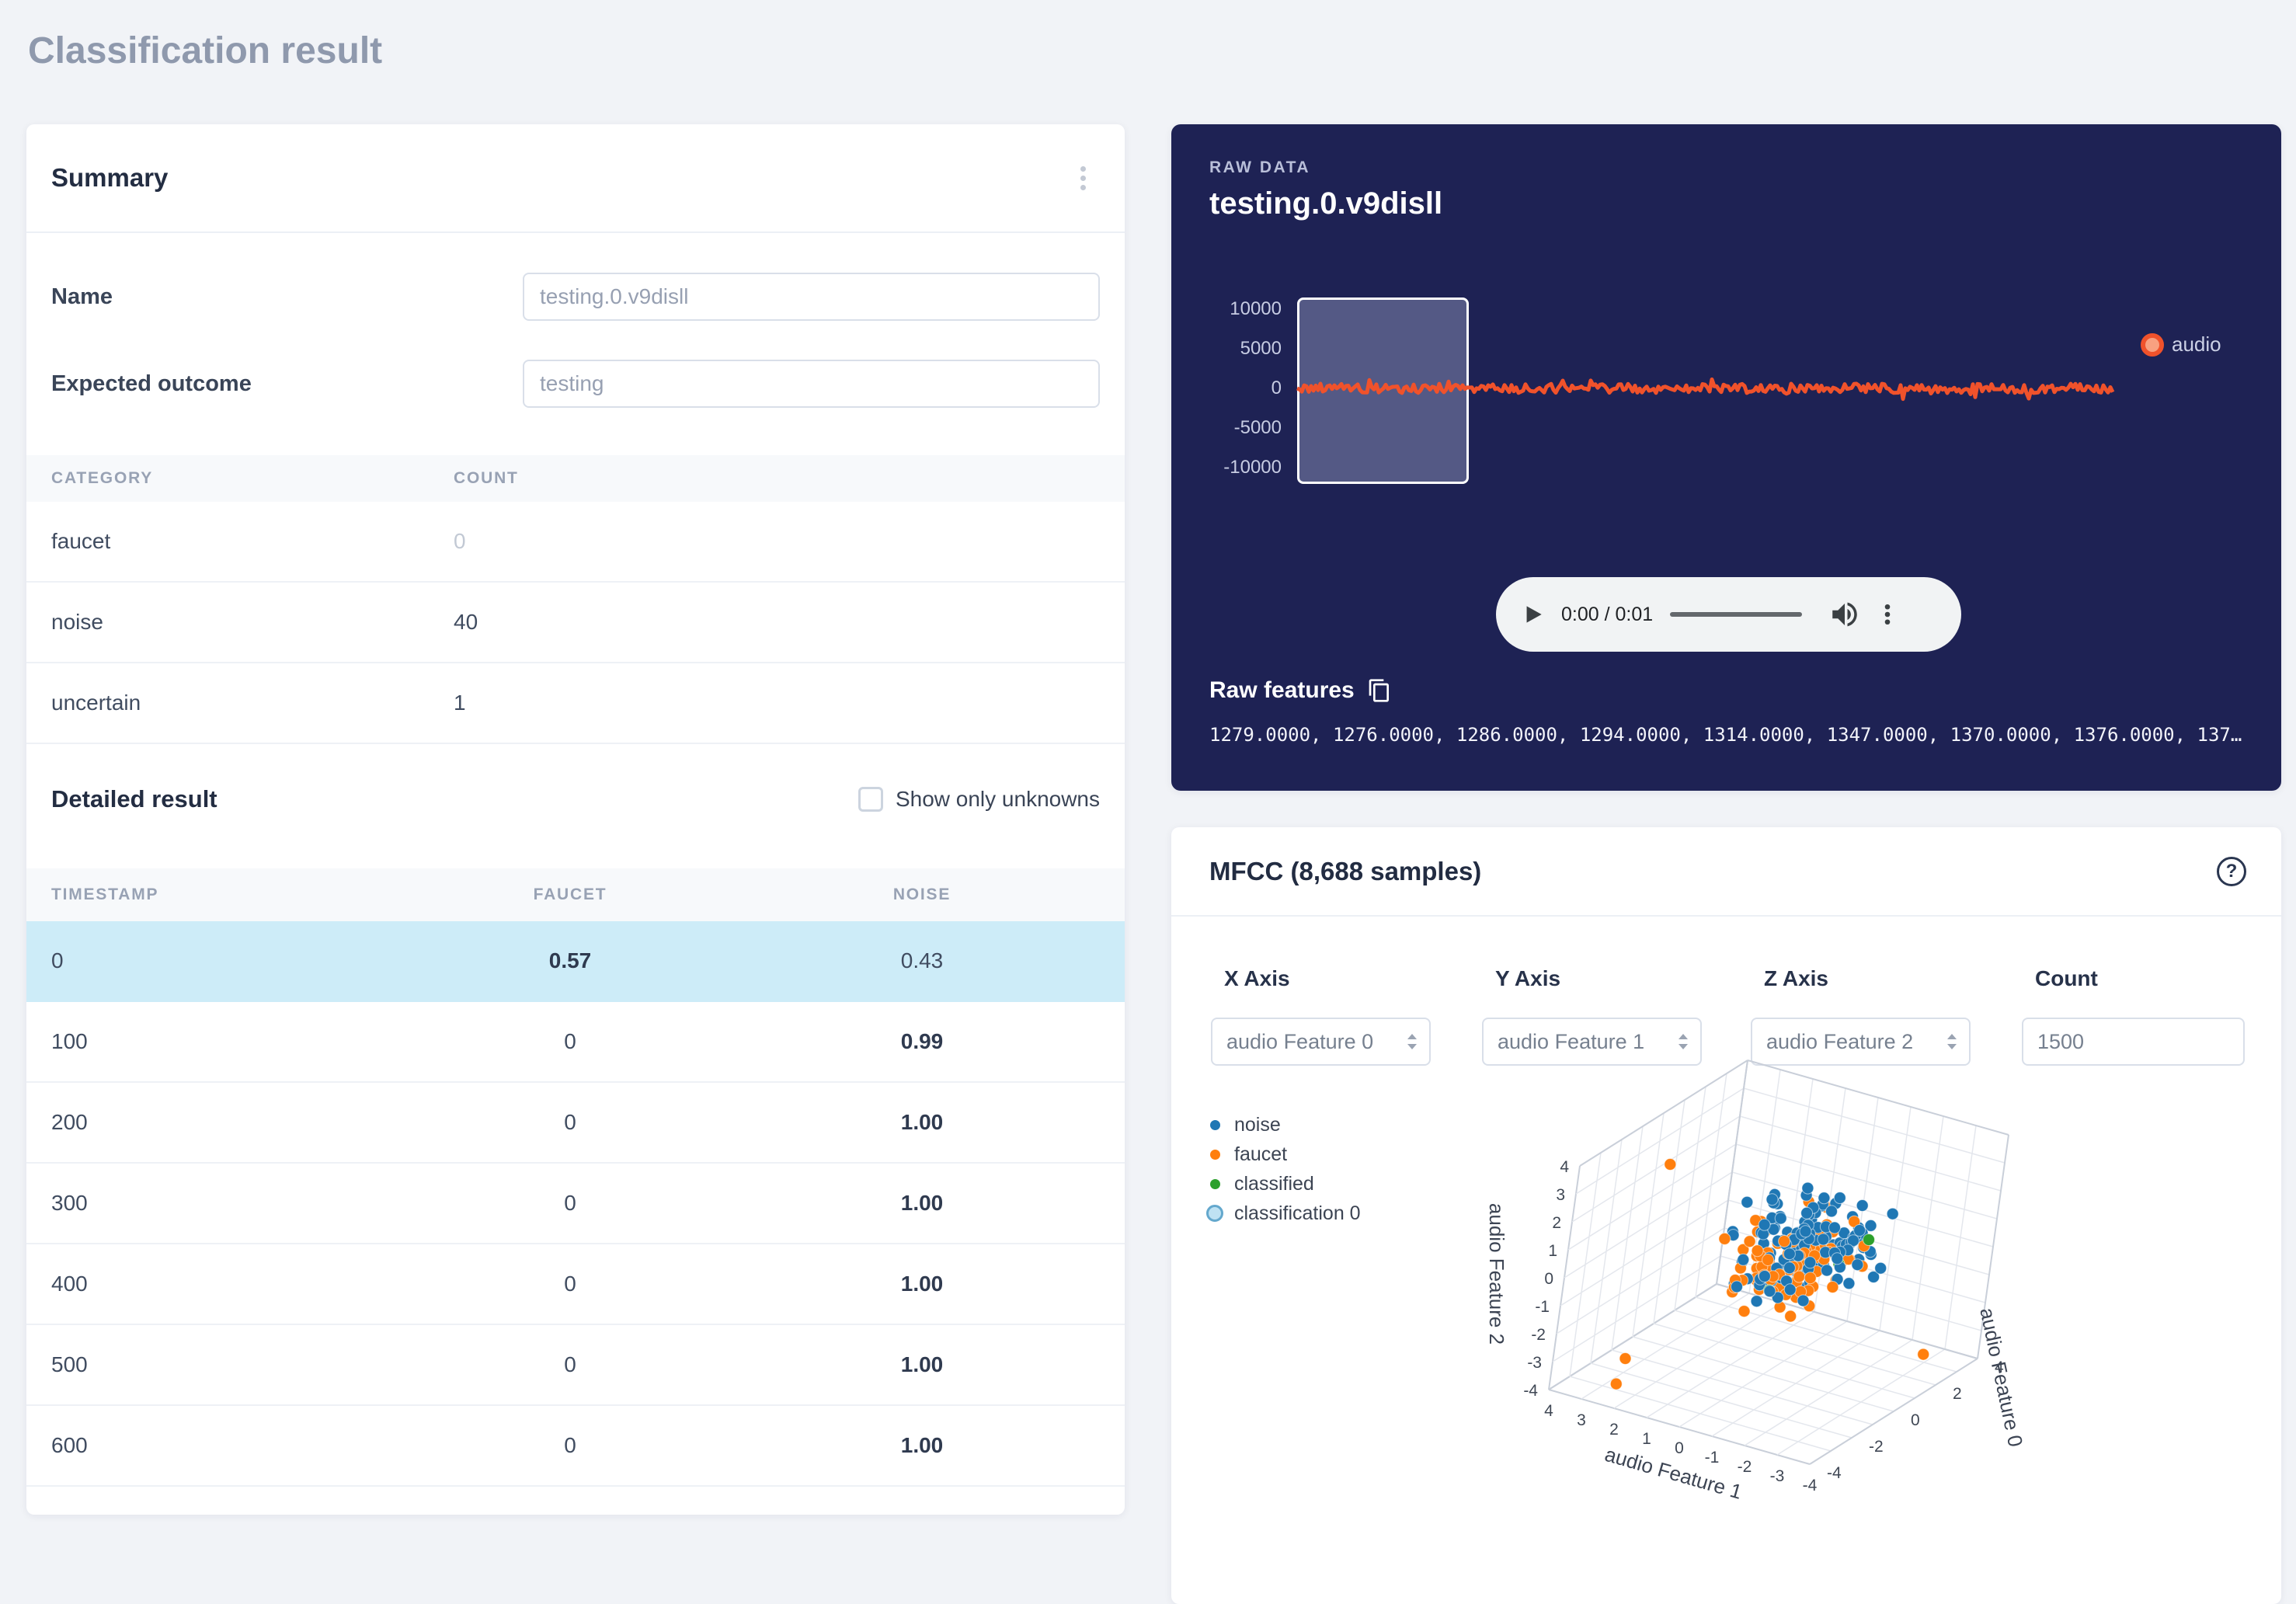  I want to click on legend-label: faucet, so click(1261, 1154).